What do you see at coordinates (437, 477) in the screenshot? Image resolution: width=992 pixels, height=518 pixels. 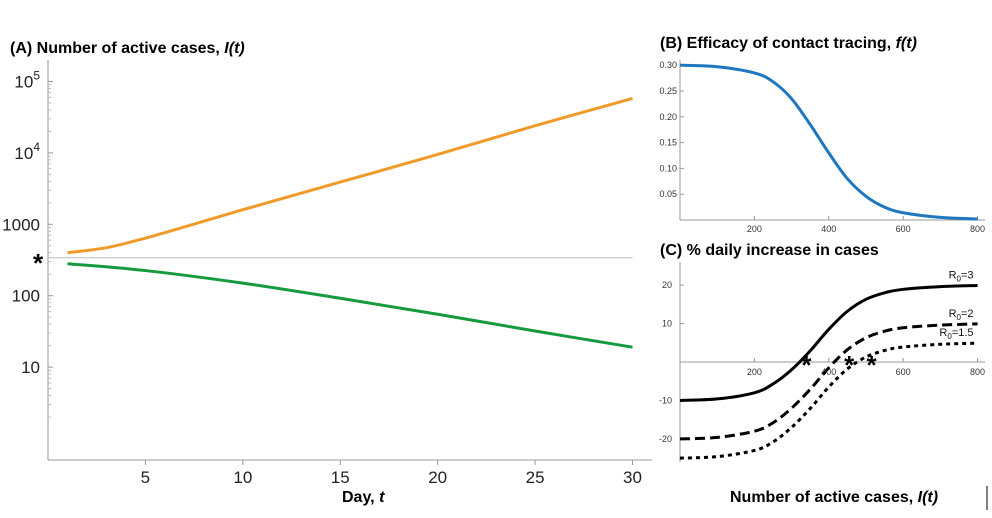 I see `panel-a-x-tick-label: 20` at bounding box center [437, 477].